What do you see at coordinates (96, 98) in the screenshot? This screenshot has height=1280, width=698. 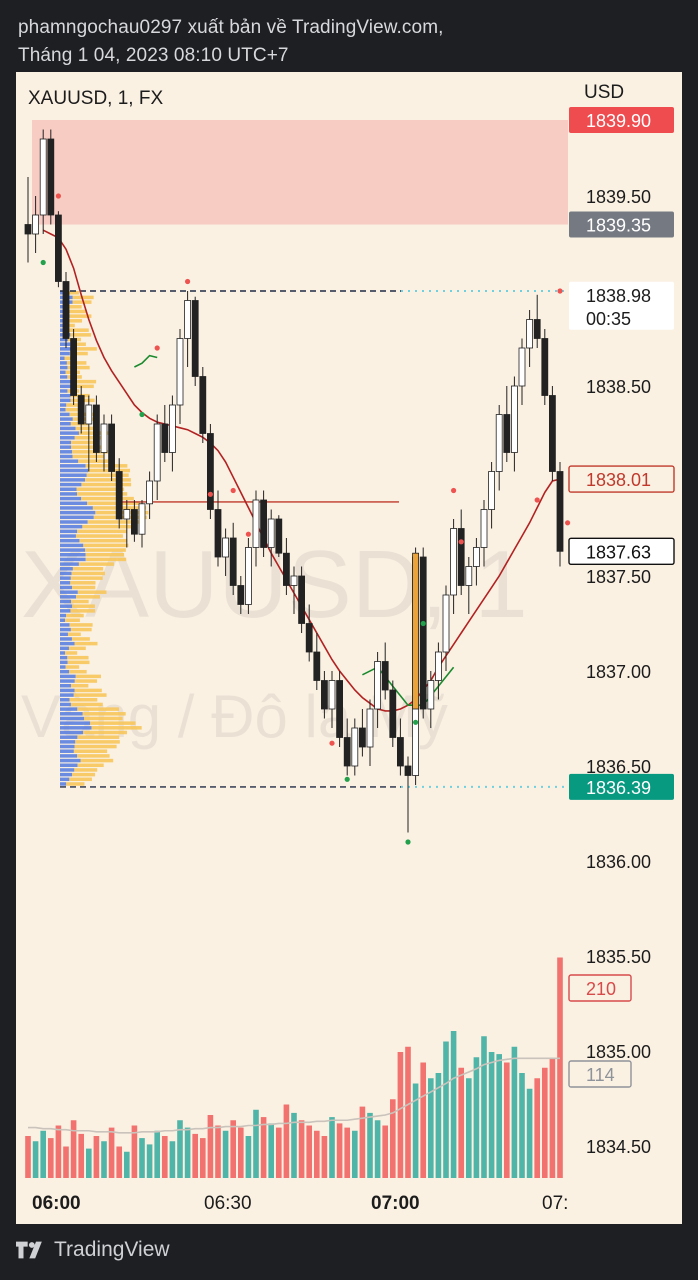 I see `symbol-title: XAUUSD, 1, FX` at bounding box center [96, 98].